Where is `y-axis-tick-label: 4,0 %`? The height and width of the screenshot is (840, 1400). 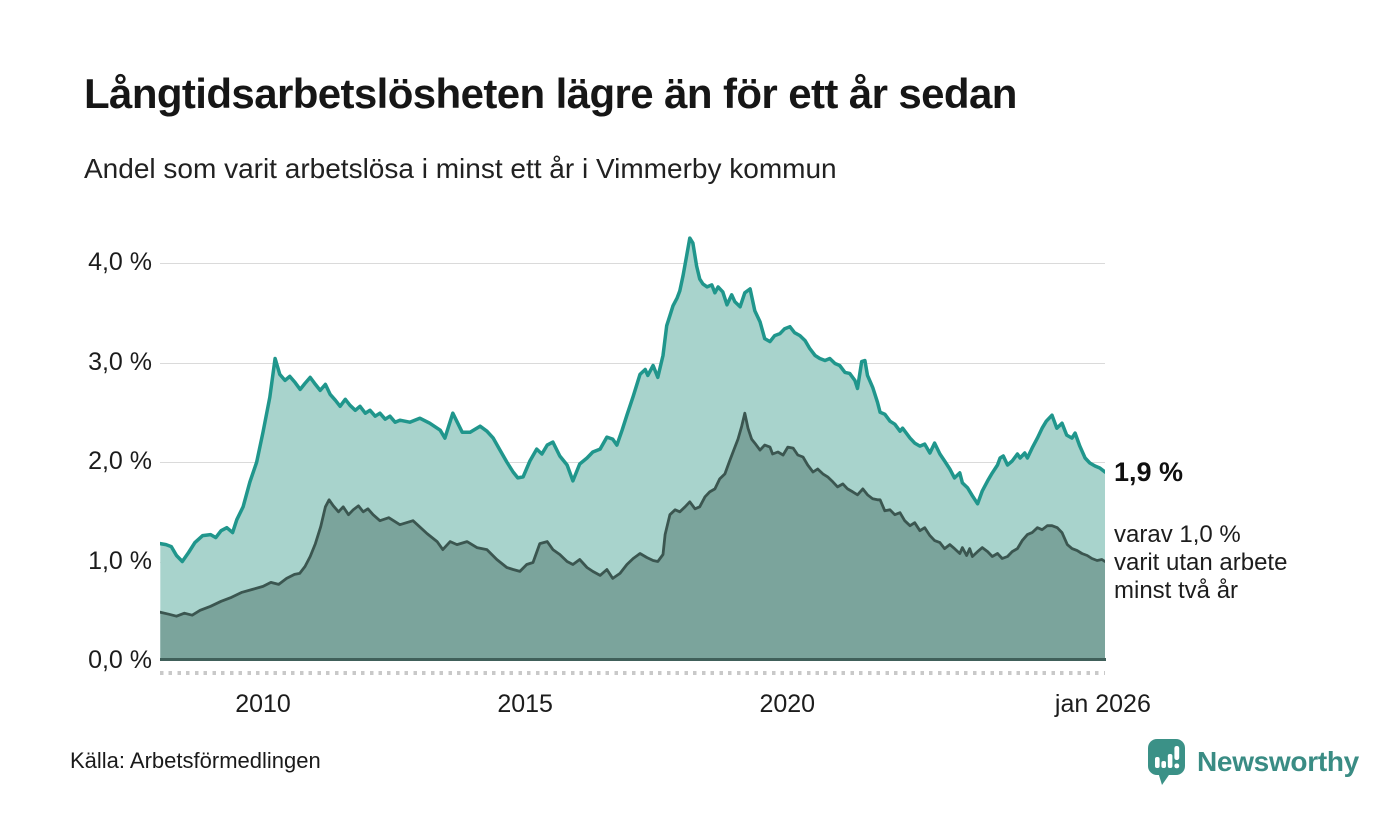
y-axis-tick-label: 4,0 % is located at coordinates (120, 262).